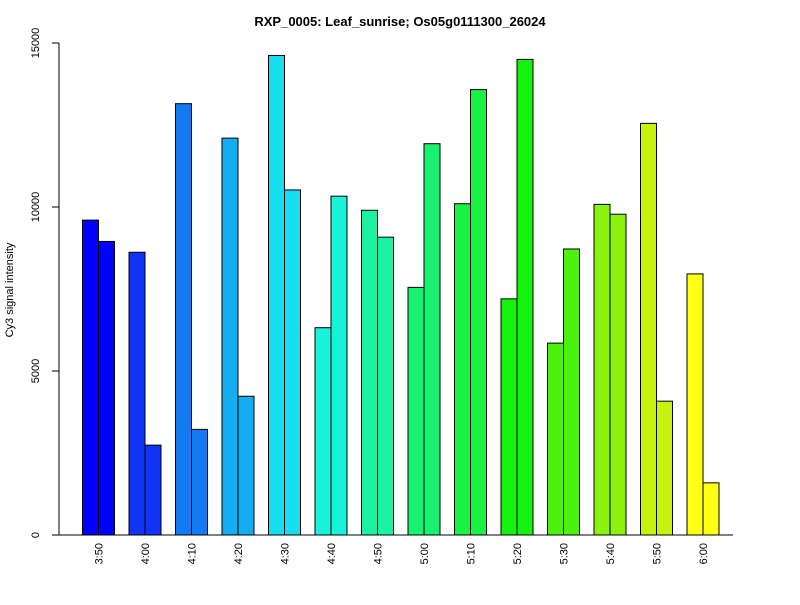 The image size is (800, 605). Describe the element at coordinates (146, 553) in the screenshot. I see `x-tick-label: 4:00` at that location.